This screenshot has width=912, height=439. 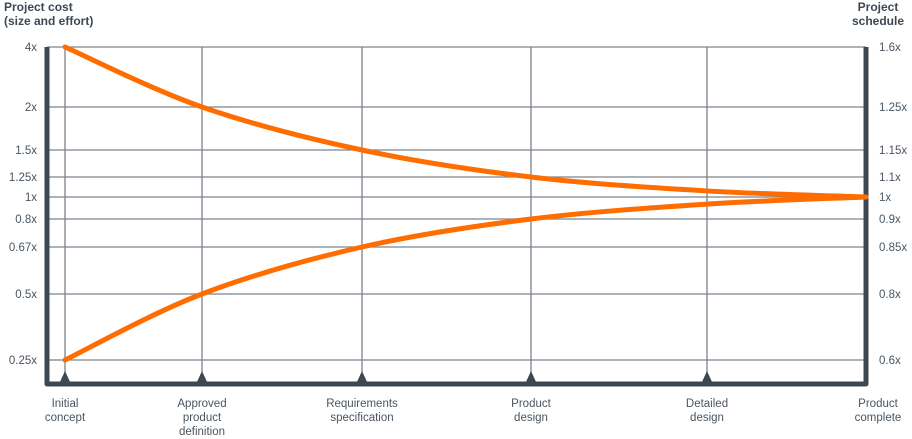 What do you see at coordinates (877, 21) in the screenshot?
I see `right-axis-title-line: schedule` at bounding box center [877, 21].